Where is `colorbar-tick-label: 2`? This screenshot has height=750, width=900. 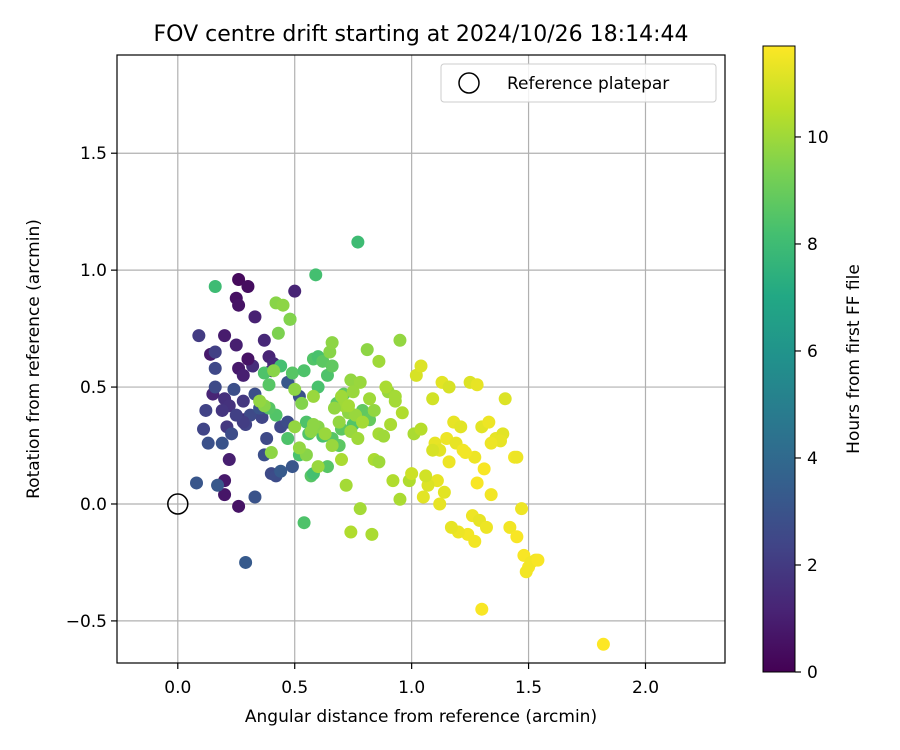
colorbar-tick-label: 2 is located at coordinates (812, 566).